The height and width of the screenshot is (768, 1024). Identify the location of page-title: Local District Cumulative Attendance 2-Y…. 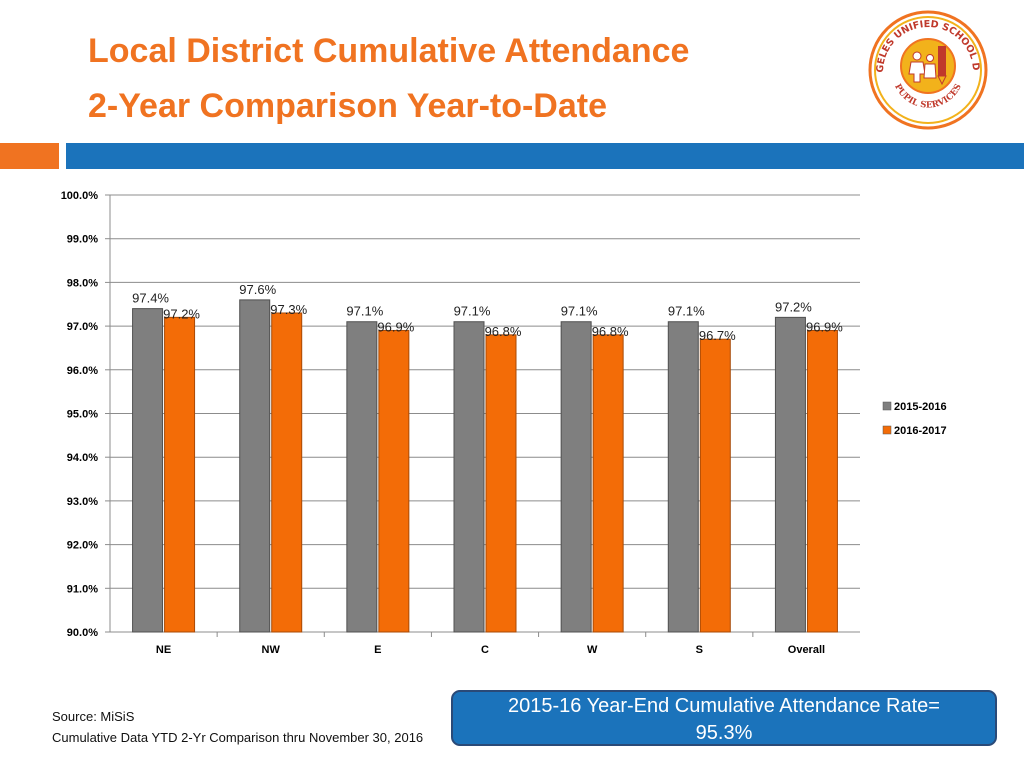
(388, 79).